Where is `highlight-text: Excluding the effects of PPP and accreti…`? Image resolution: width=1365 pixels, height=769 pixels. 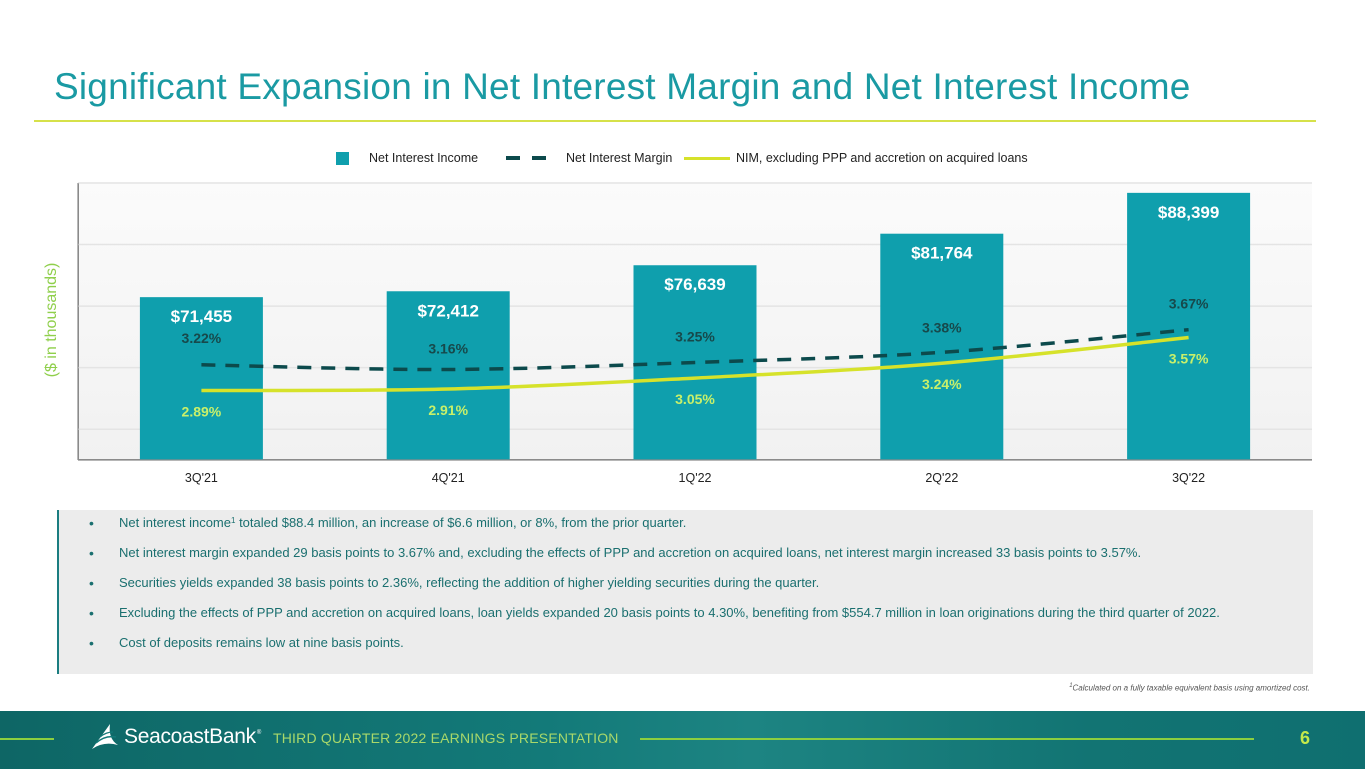
highlight-text: Excluding the effects of PPP and accreti… is located at coordinates (669, 612).